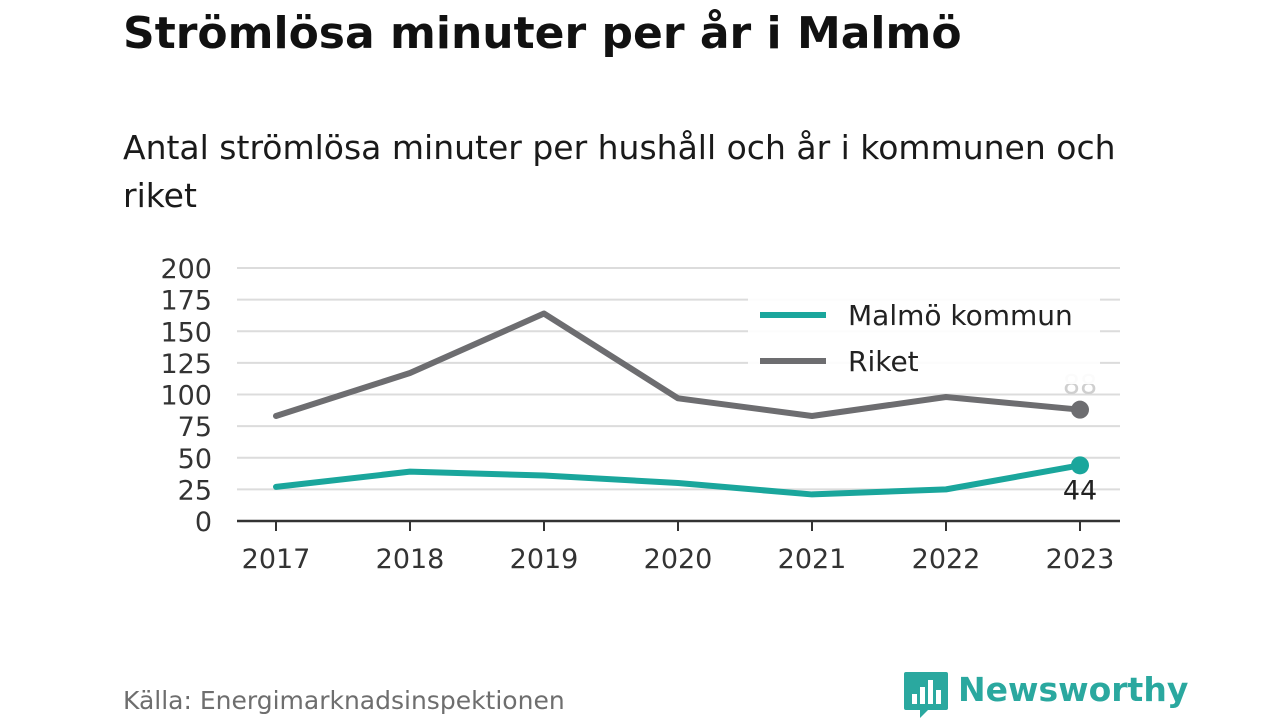  Describe the element at coordinates (186, 332) in the screenshot. I see `y-tick-label: 150` at that location.